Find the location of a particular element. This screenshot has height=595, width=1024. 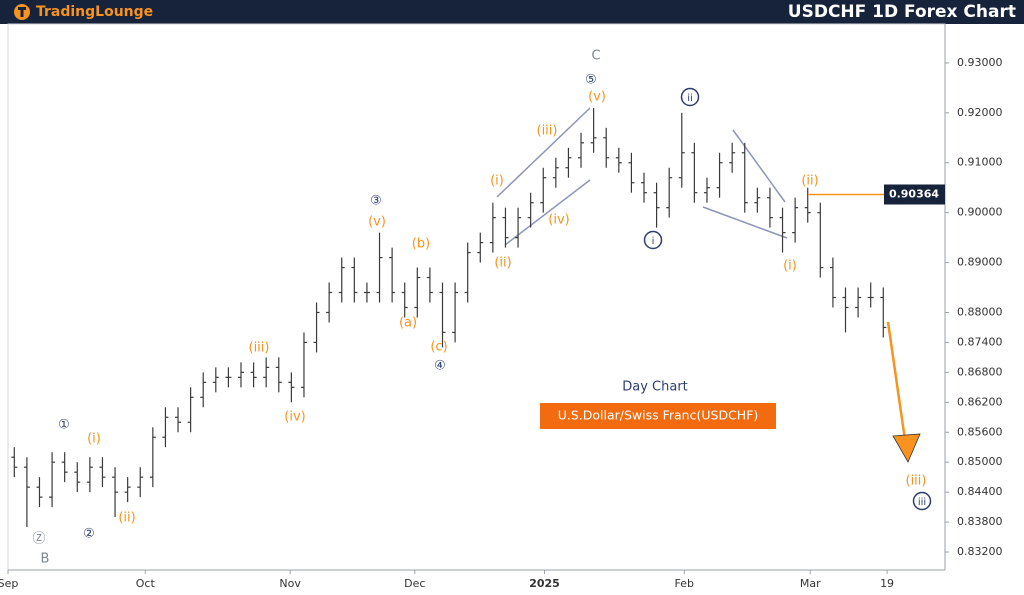

channel-lines is located at coordinates (642, 176).